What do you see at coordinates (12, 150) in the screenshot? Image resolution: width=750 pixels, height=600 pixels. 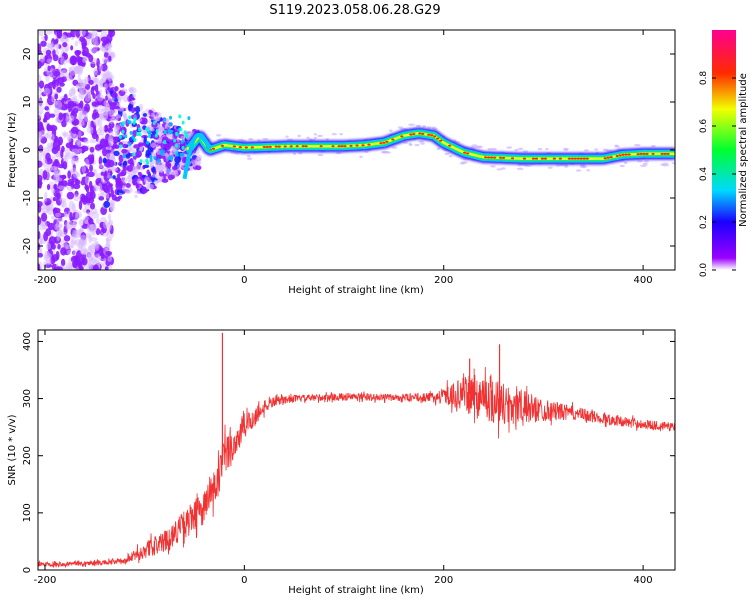 I see `spectrogram-y-axis-label: Frequency (Hz)` at bounding box center [12, 150].